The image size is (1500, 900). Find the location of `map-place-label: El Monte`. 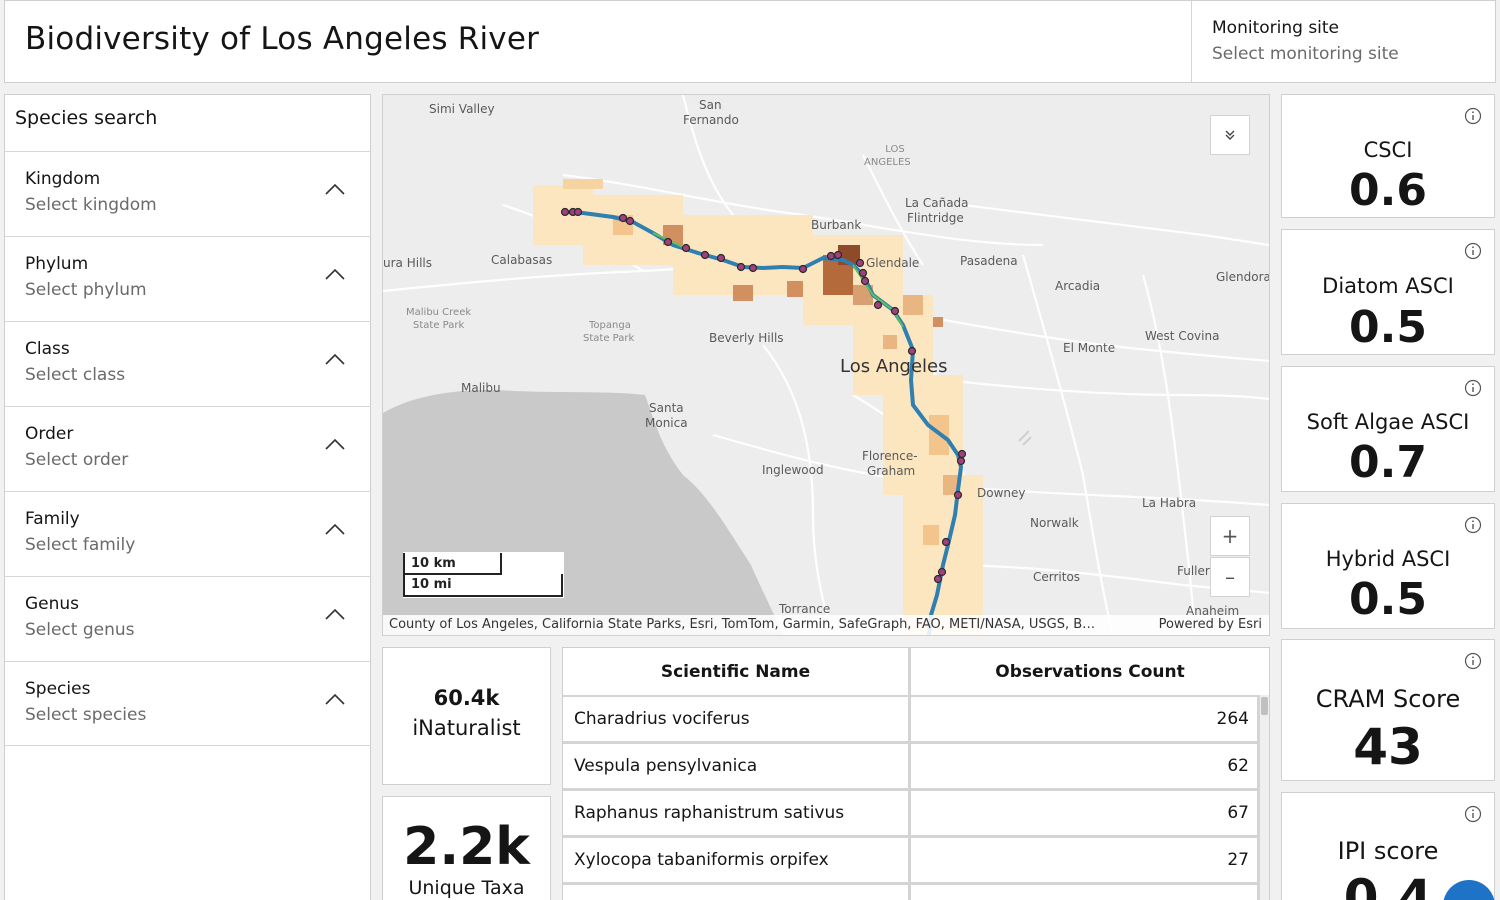

map-place-label: El Monte is located at coordinates (1089, 348).